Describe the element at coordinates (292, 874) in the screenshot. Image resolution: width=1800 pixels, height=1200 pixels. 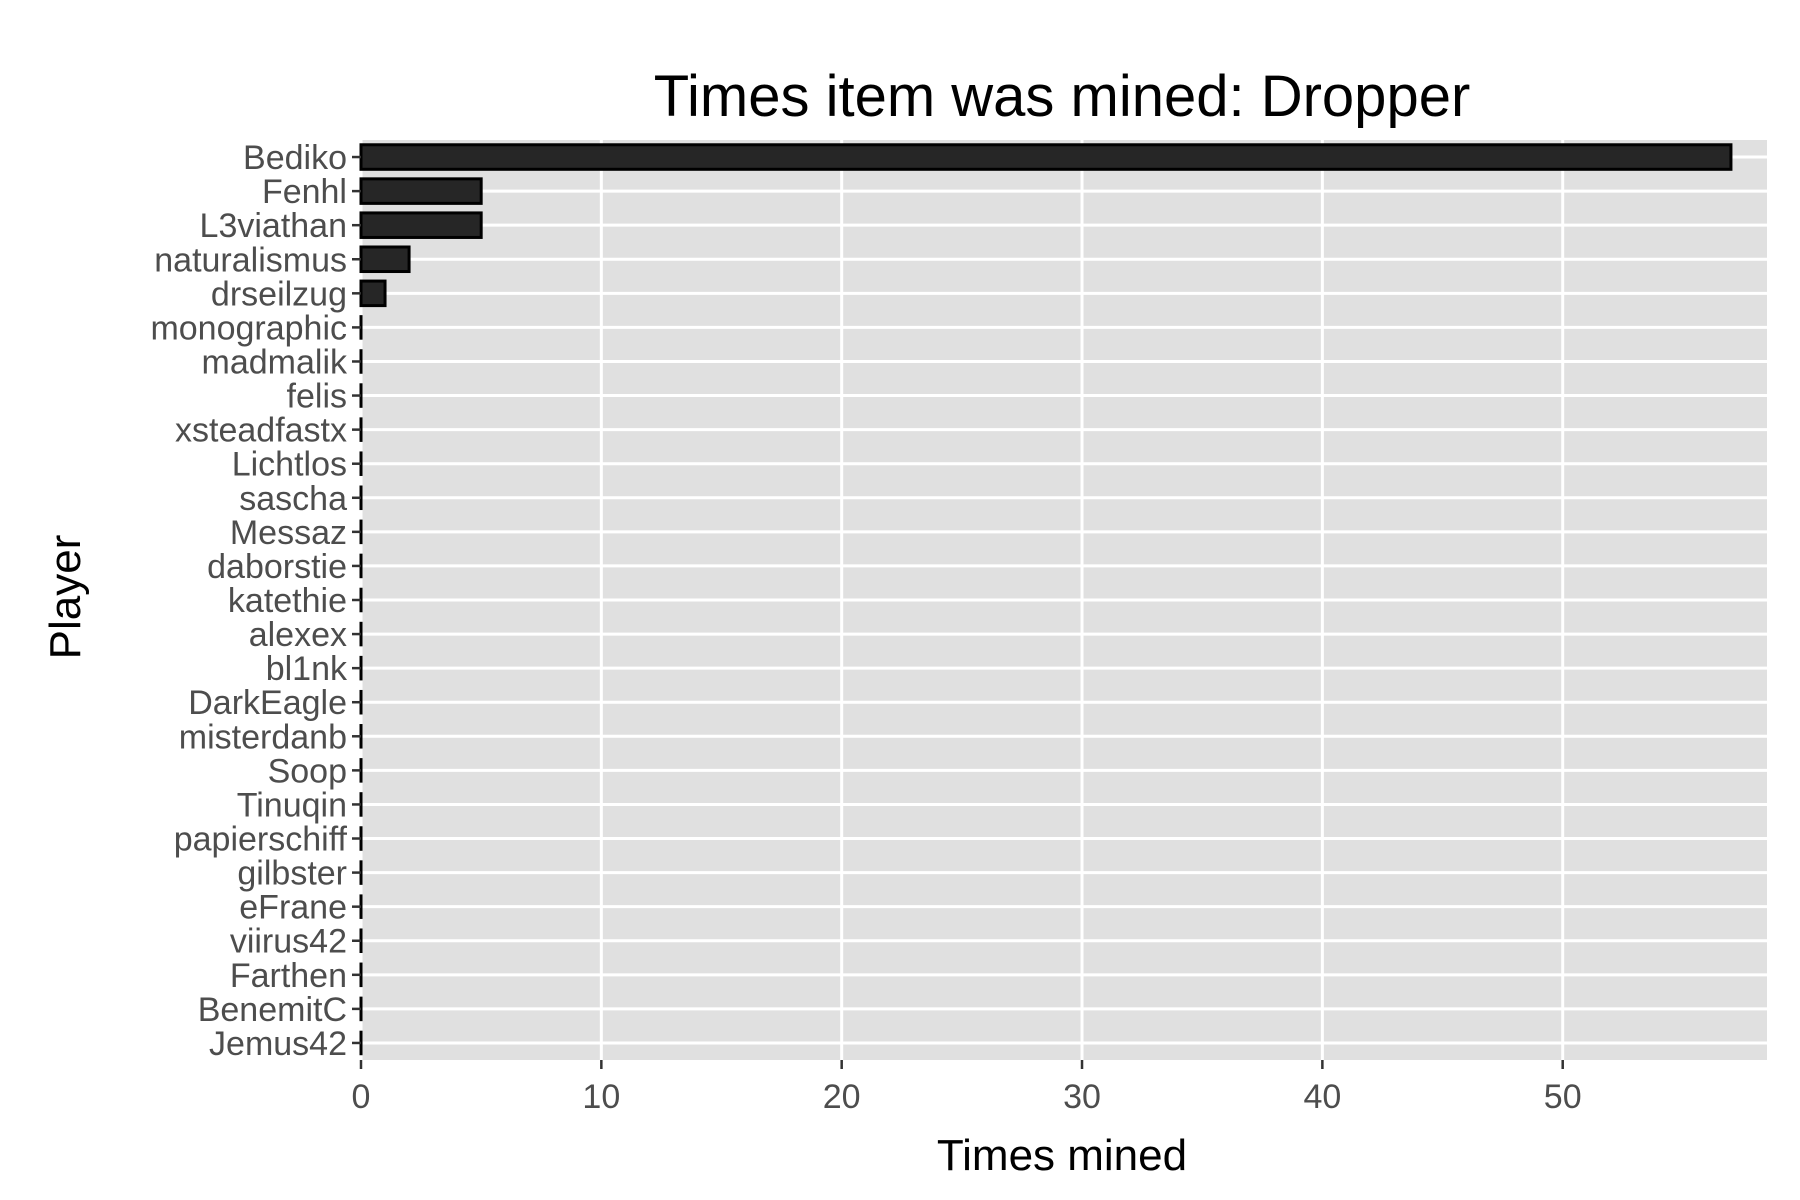
I see `y-tick-label: gilbster` at that location.